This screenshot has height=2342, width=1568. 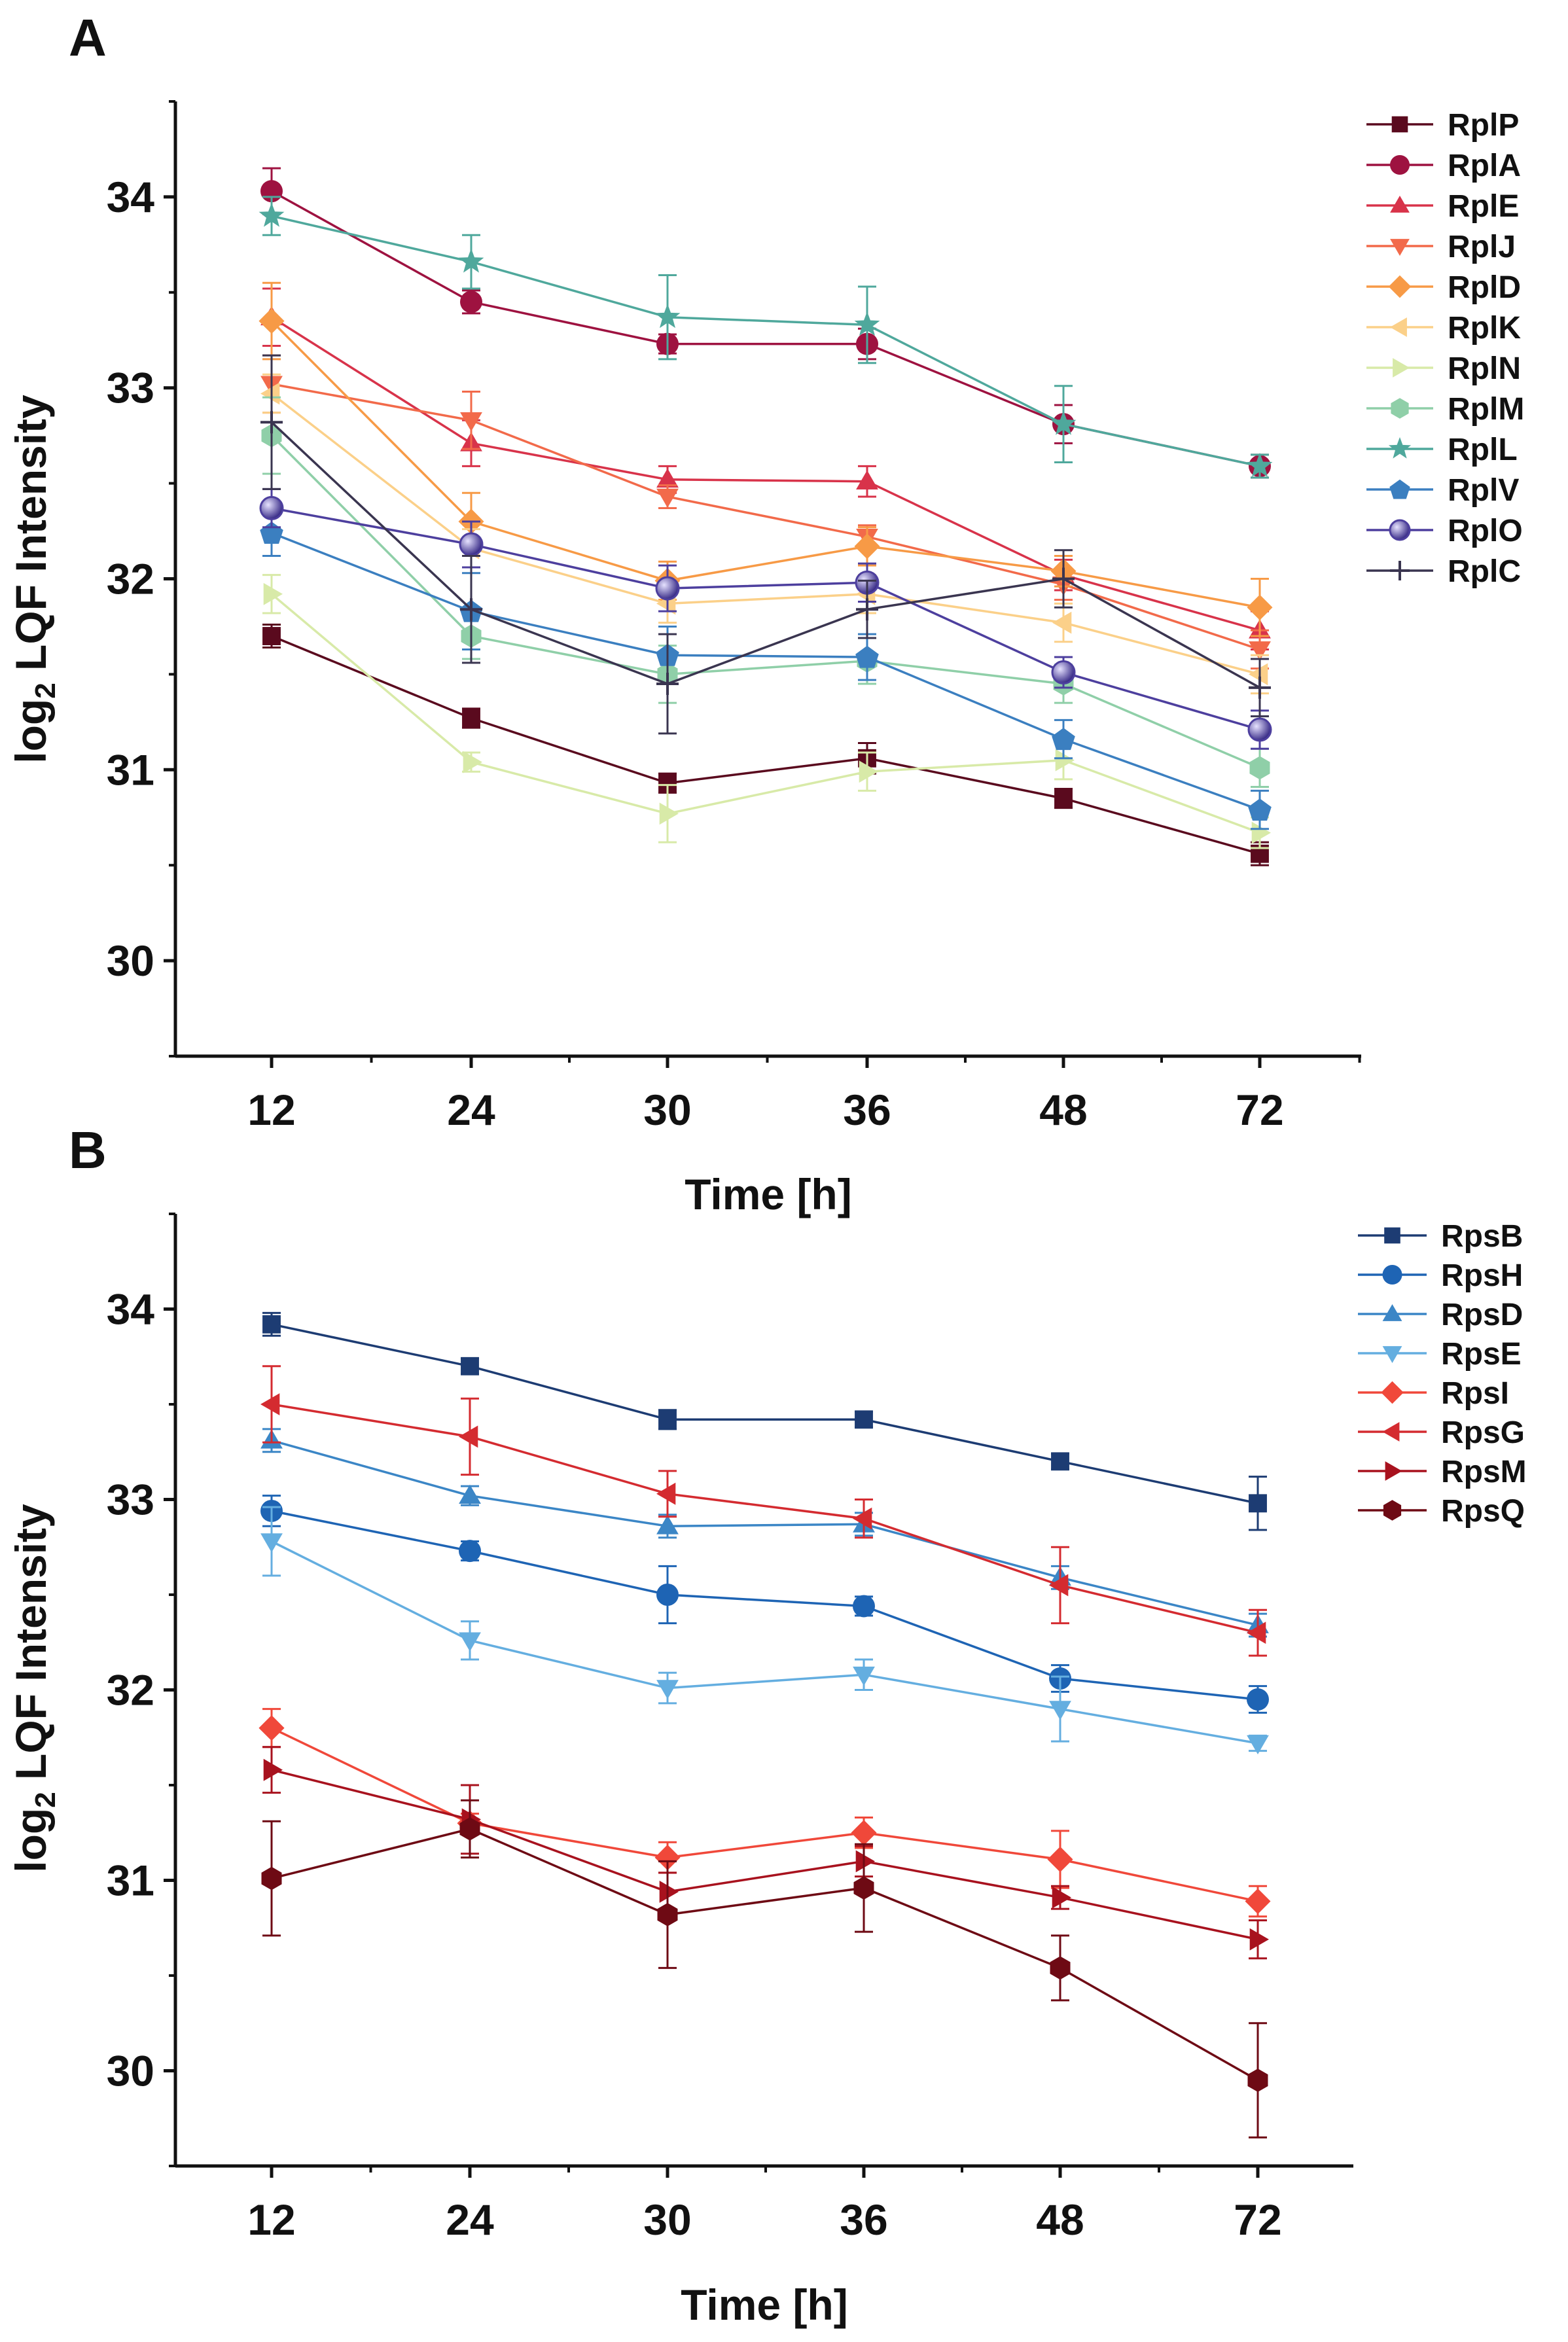 I want to click on legend-item-rpse: RpsE, so click(x=1440, y=1354).